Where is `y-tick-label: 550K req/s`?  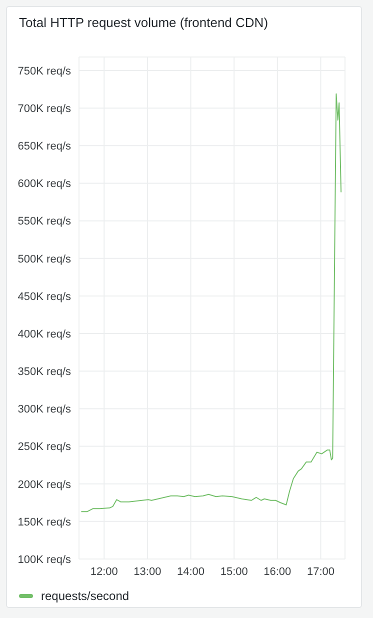 y-tick-label: 550K req/s is located at coordinates (45, 222).